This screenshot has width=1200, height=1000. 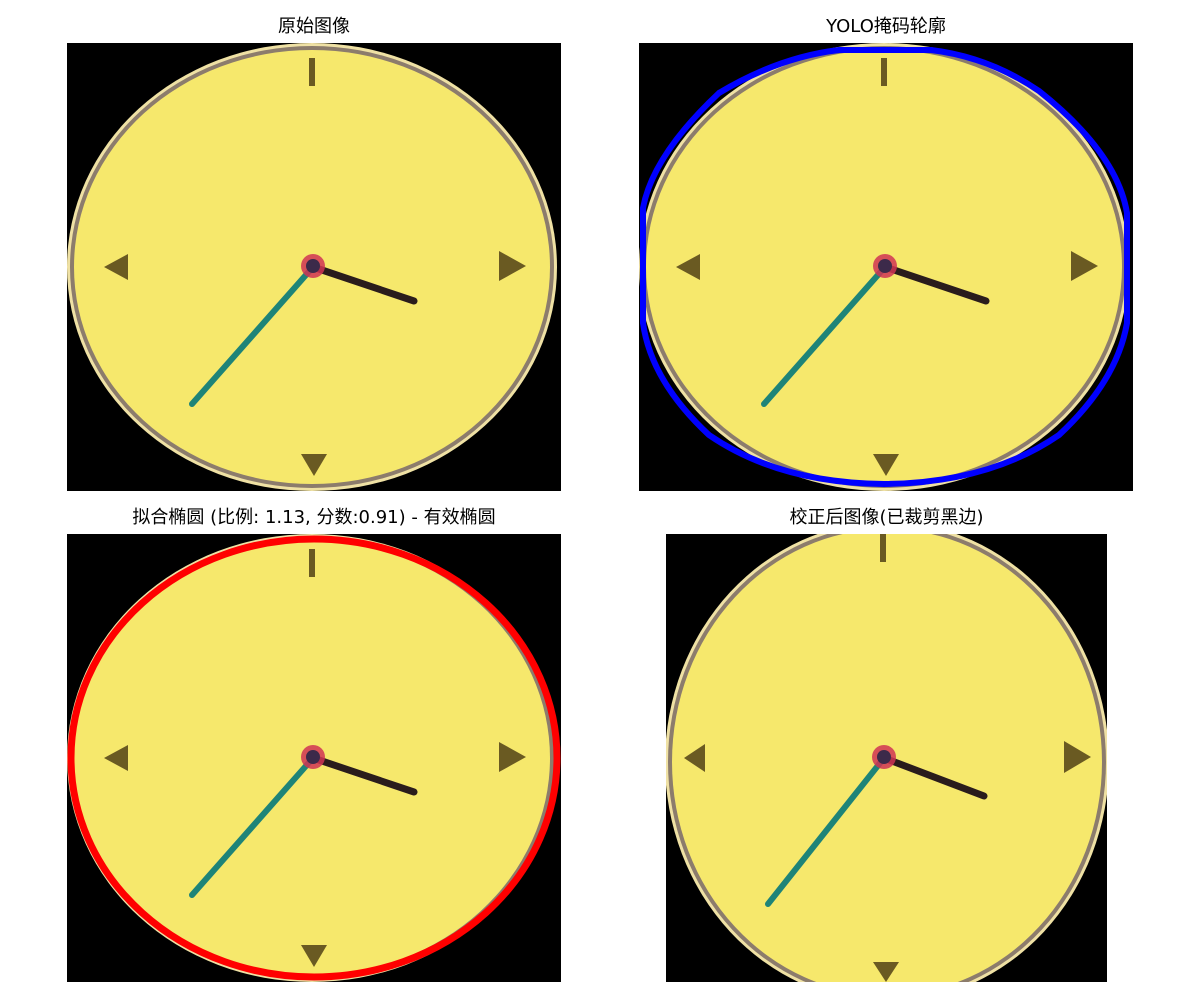 What do you see at coordinates (886, 26) in the screenshot?
I see `panel-title-yolo: YOLO掩码轮廓` at bounding box center [886, 26].